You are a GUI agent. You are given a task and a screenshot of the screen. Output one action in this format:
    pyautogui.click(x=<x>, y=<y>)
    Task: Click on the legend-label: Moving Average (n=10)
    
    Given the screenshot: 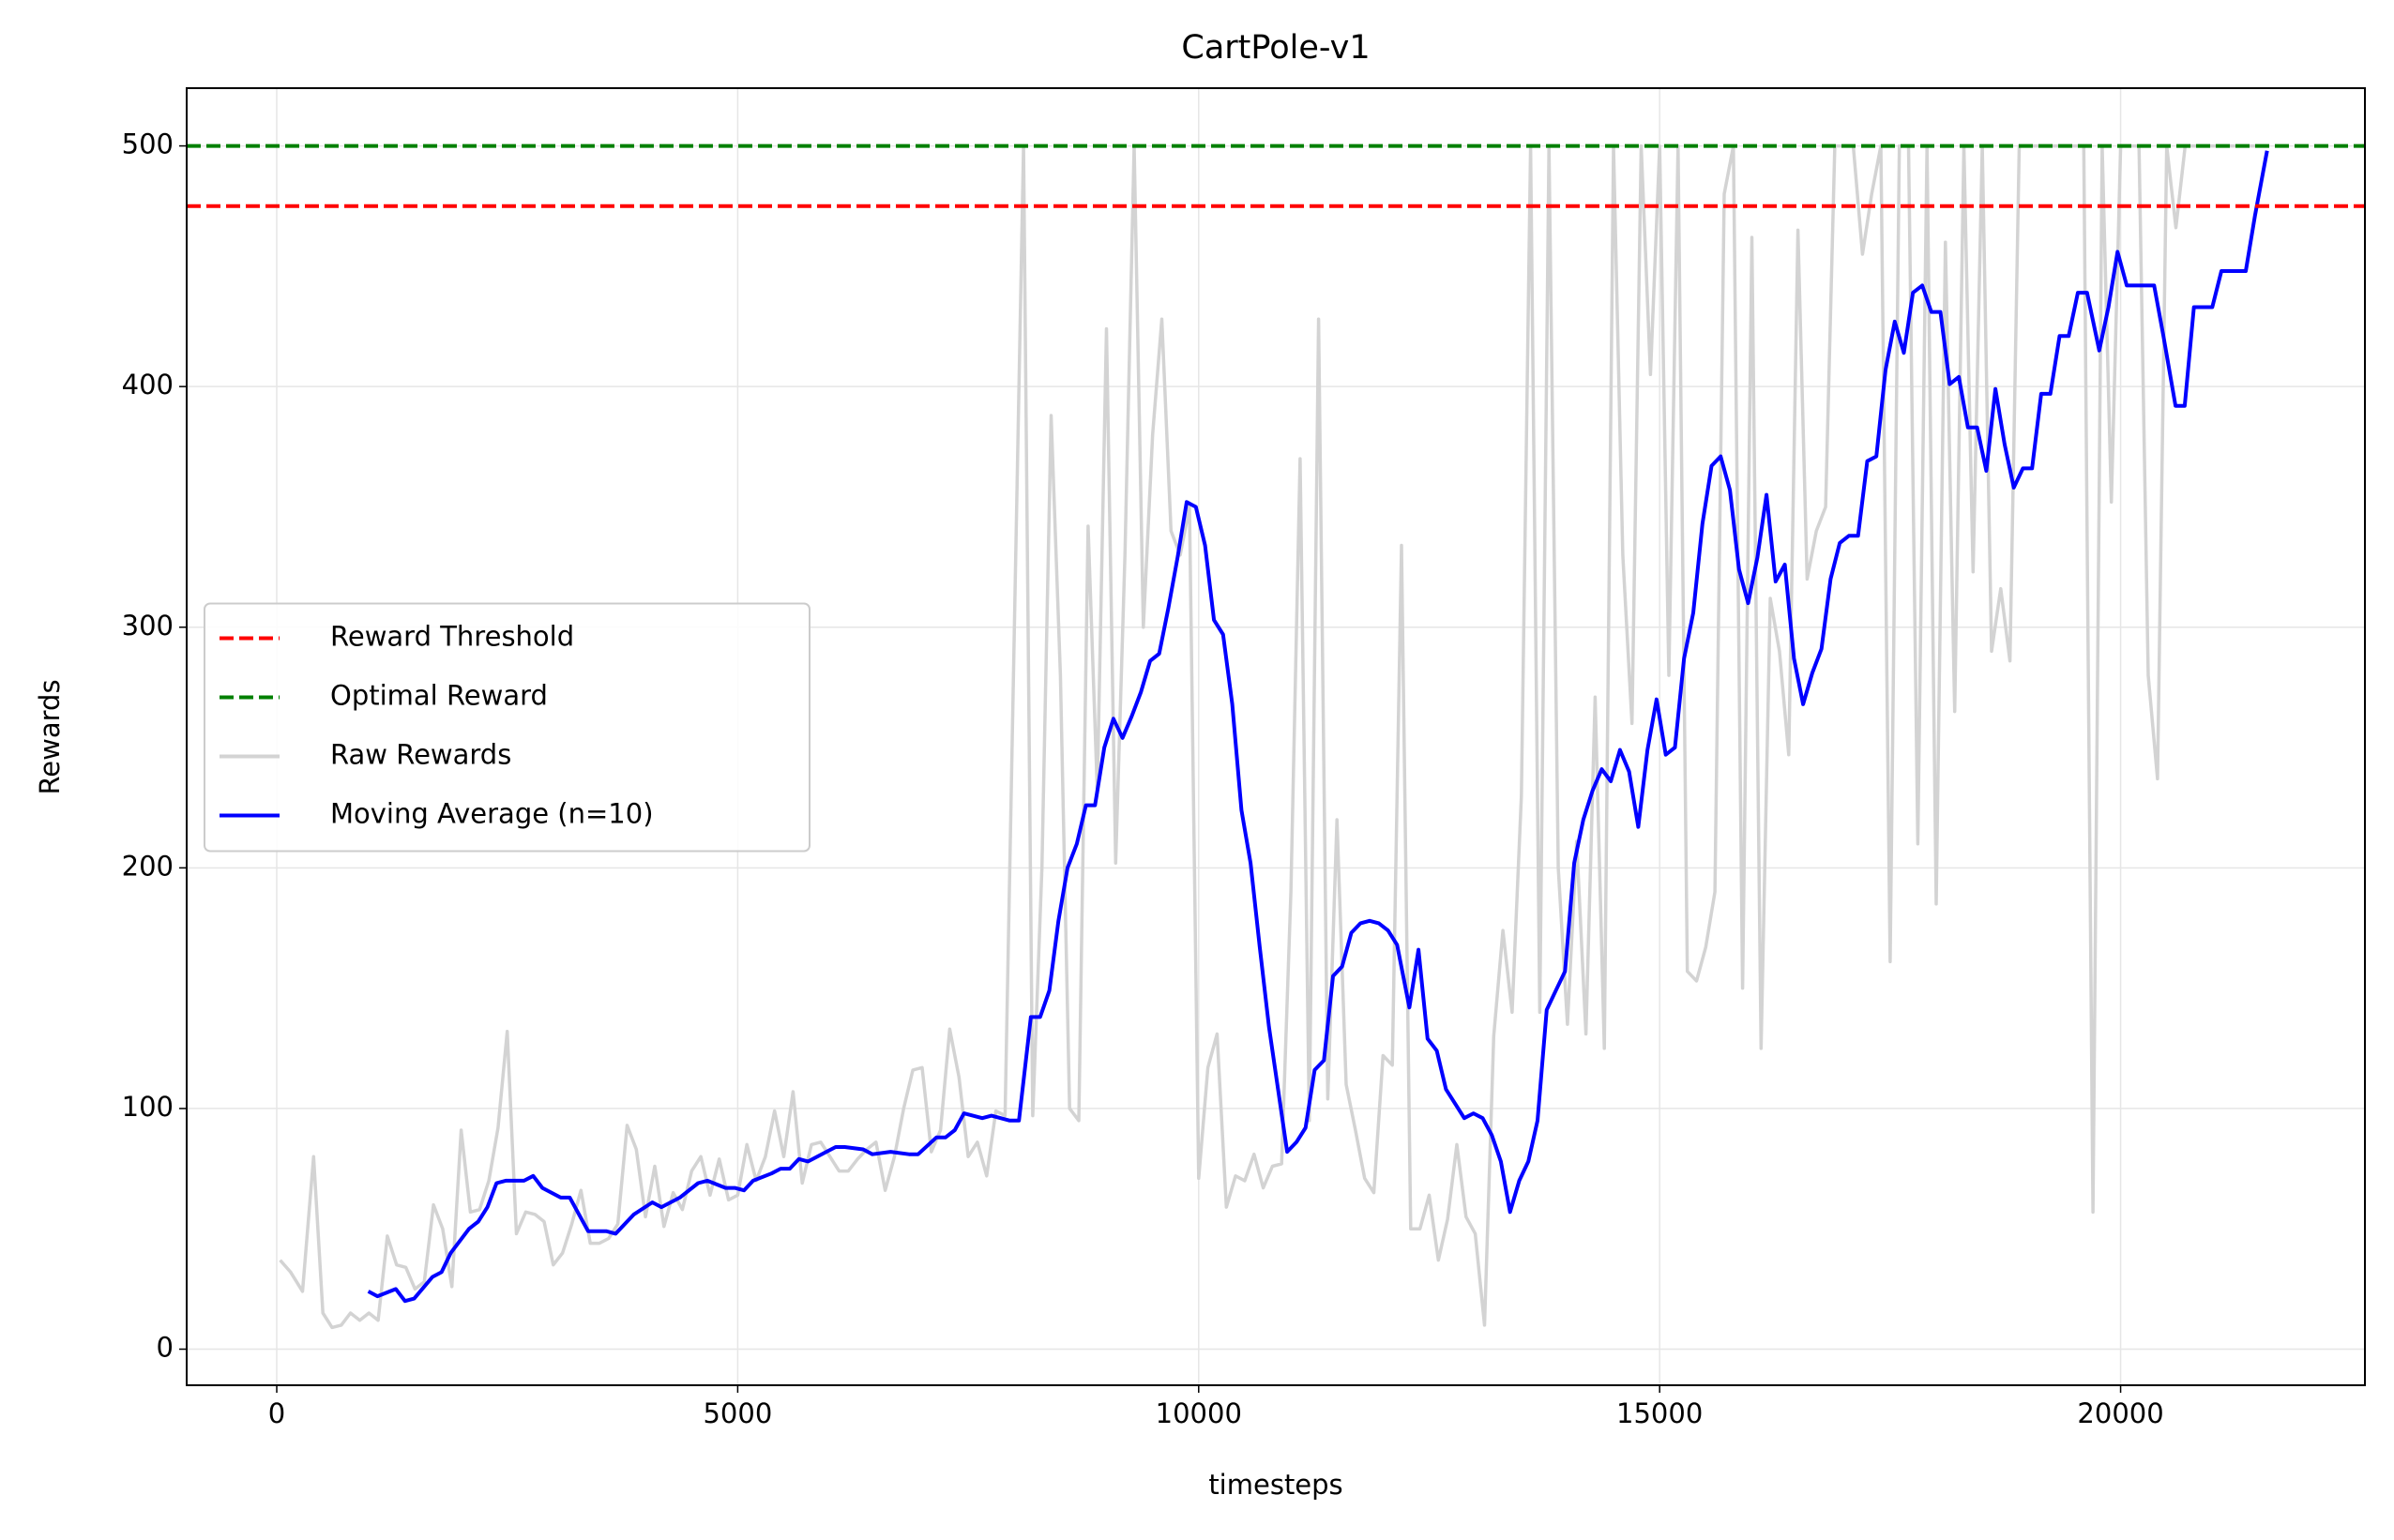 What is the action you would take?
    pyautogui.click(x=492, y=814)
    